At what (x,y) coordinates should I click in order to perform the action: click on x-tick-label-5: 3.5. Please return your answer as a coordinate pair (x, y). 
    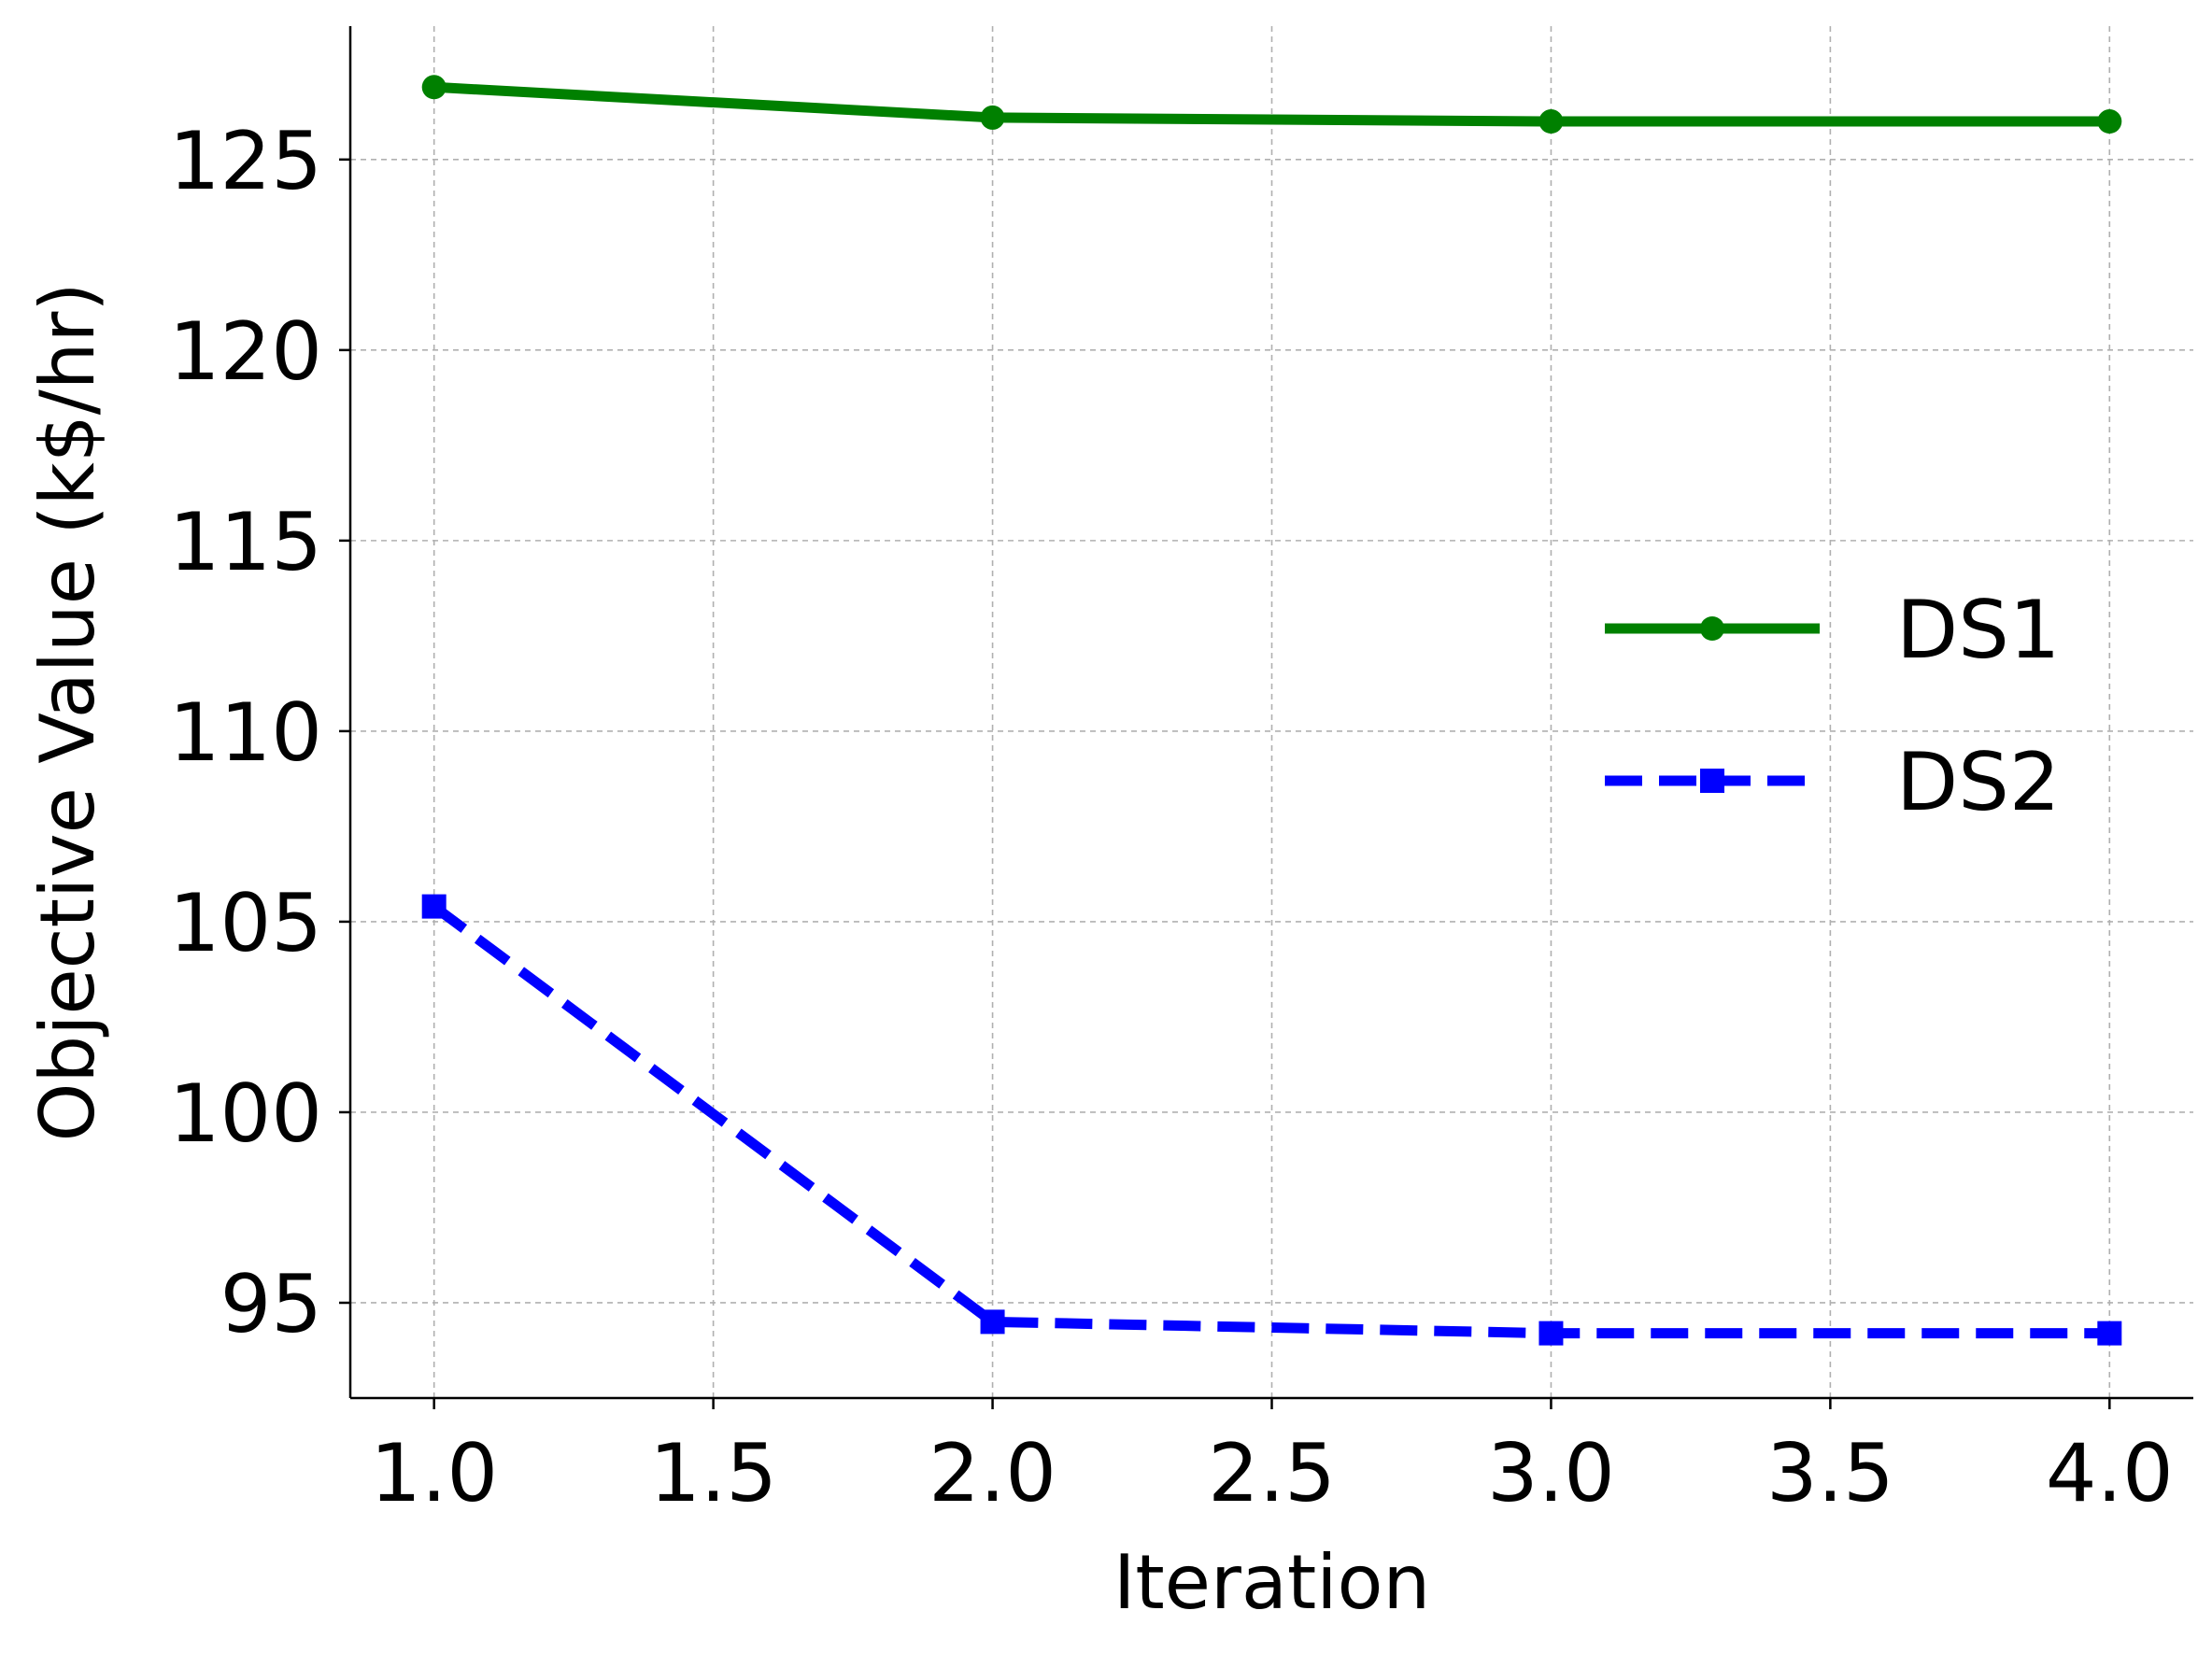
    Looking at the image, I should click on (1830, 1473).